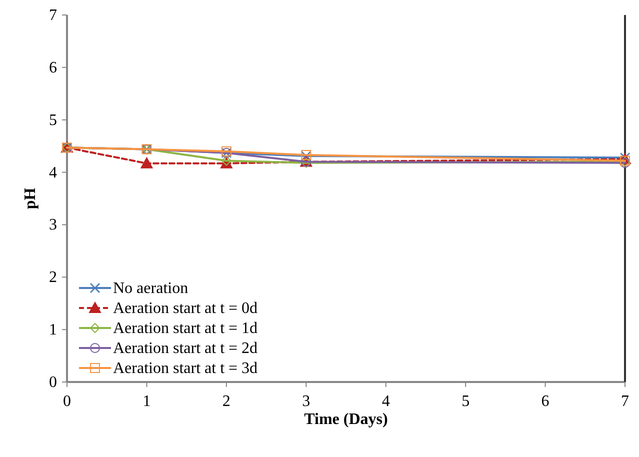  Describe the element at coordinates (30, 198) in the screenshot. I see `y-axis-title: pH` at that location.